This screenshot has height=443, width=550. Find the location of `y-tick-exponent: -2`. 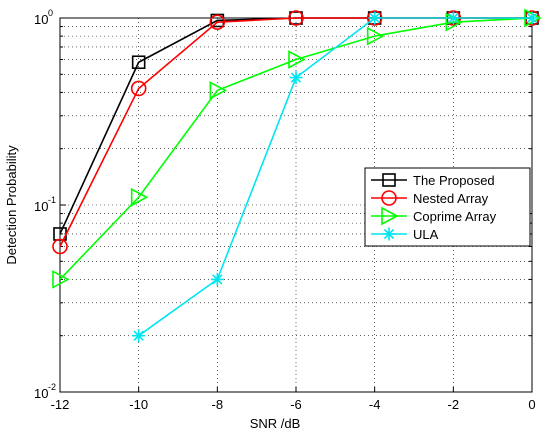

y-tick-exponent: -2 is located at coordinates (52, 387).